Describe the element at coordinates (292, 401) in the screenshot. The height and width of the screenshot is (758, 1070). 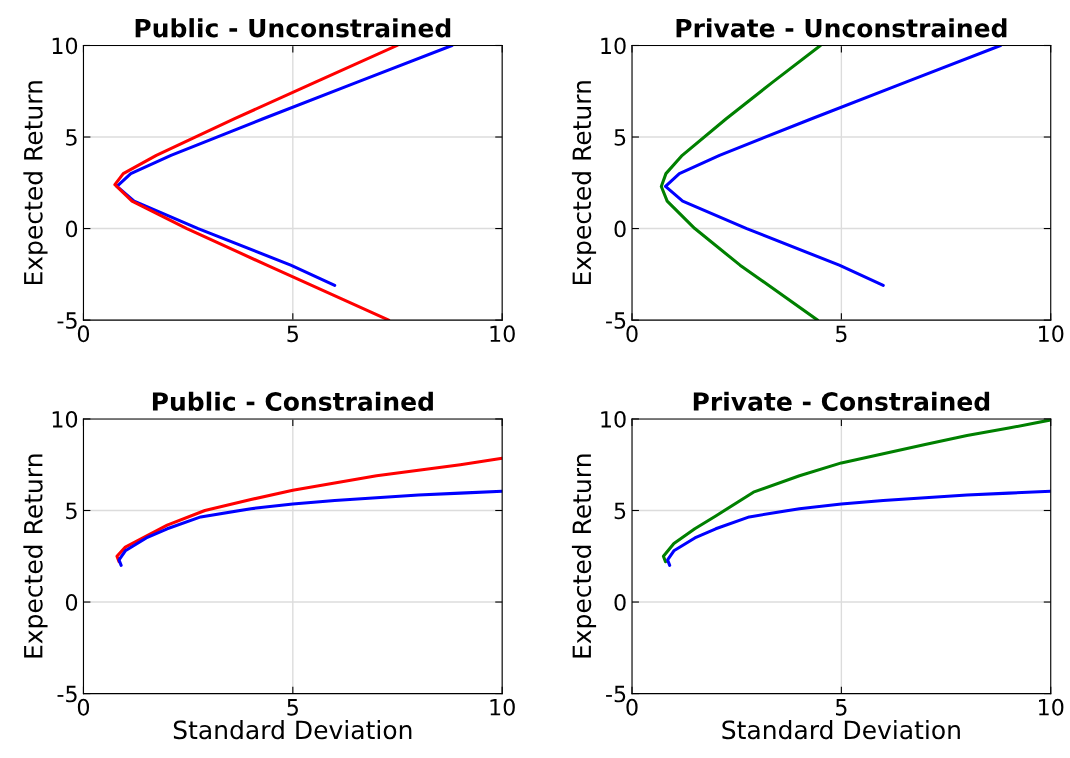
I see `chart-title: Public - Constrained` at that location.